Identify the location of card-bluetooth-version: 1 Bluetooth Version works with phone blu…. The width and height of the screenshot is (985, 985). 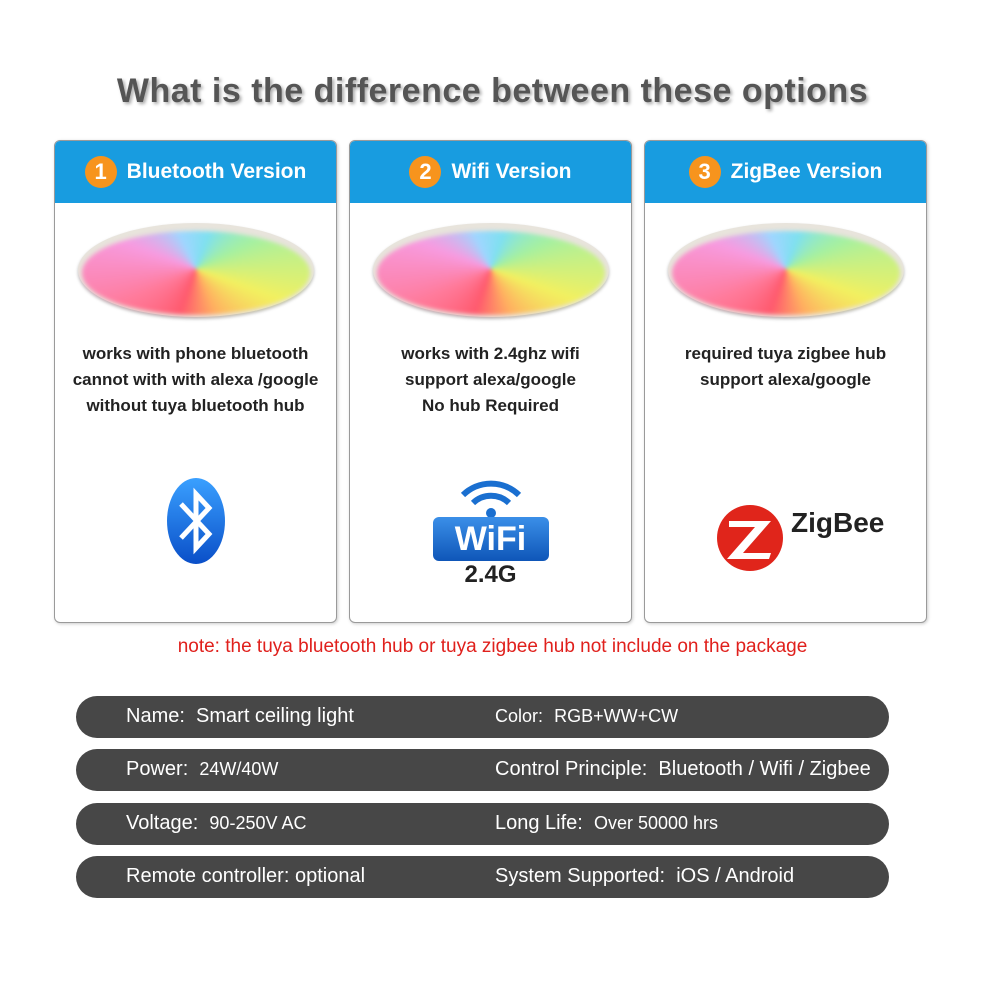
(195, 381).